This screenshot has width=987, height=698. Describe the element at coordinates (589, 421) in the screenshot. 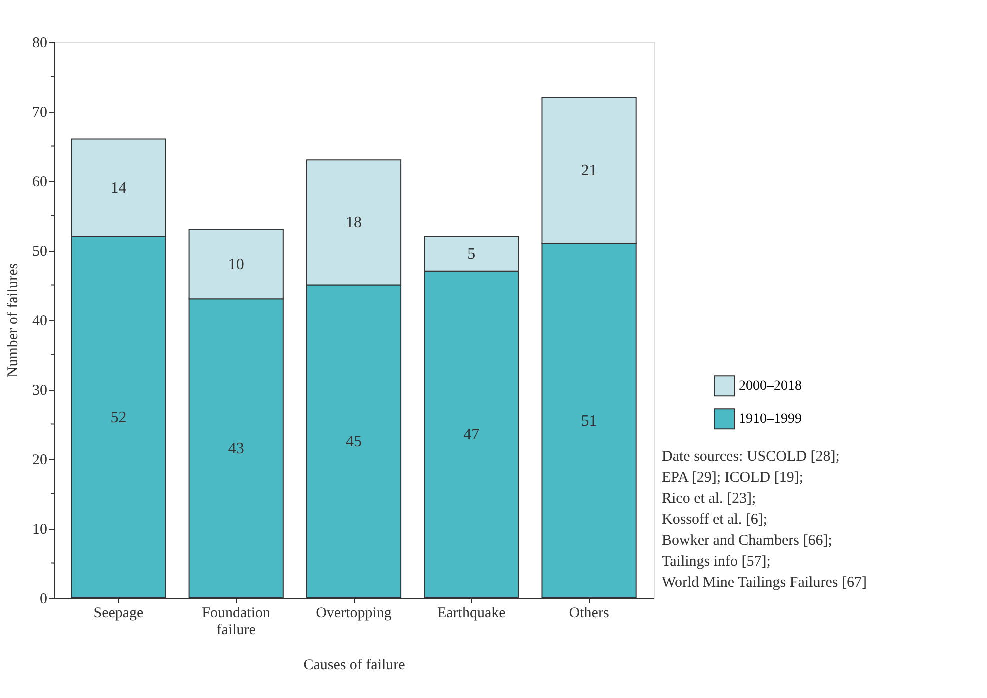

I see `data-label: 51` at that location.